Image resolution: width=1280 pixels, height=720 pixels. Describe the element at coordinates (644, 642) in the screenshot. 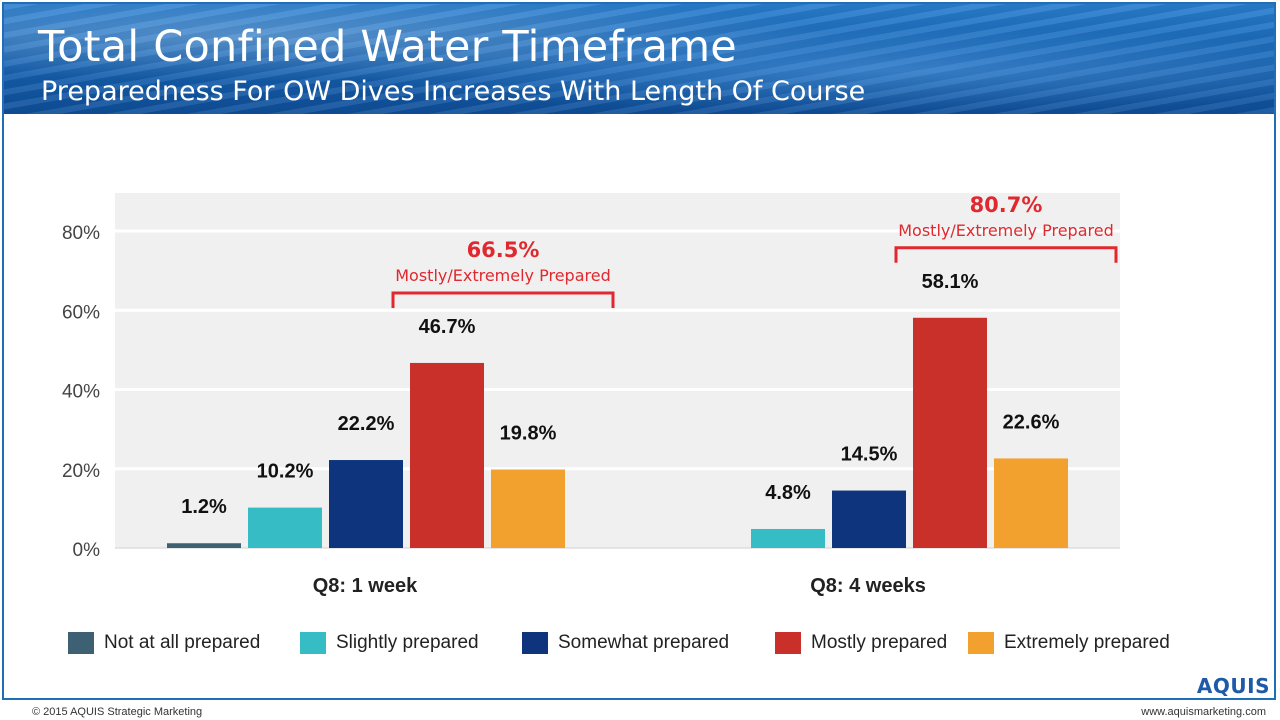

I see `legend-label: Somewhat prepared` at that location.